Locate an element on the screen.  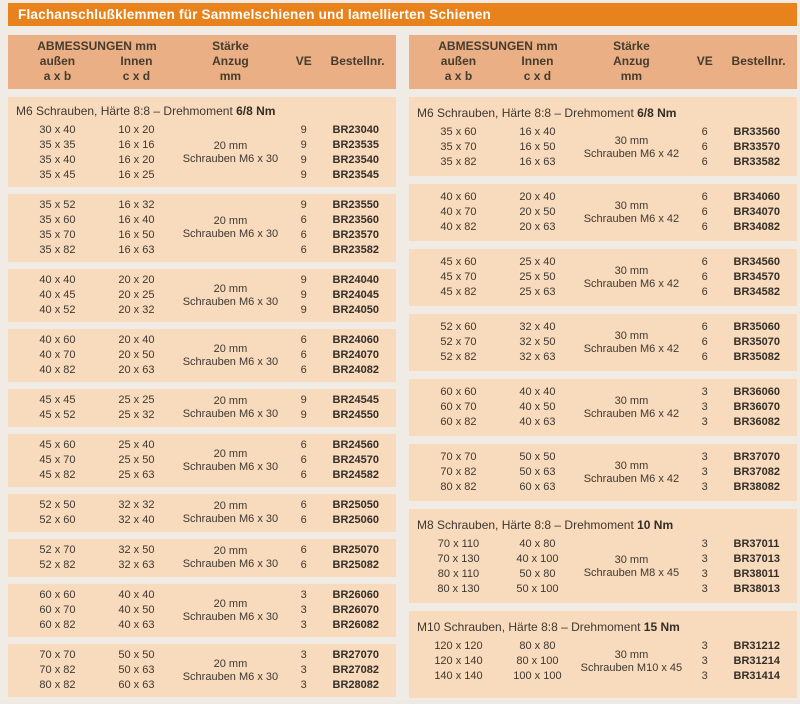
cell-bestellnr: BR23550 is located at coordinates (356, 205).